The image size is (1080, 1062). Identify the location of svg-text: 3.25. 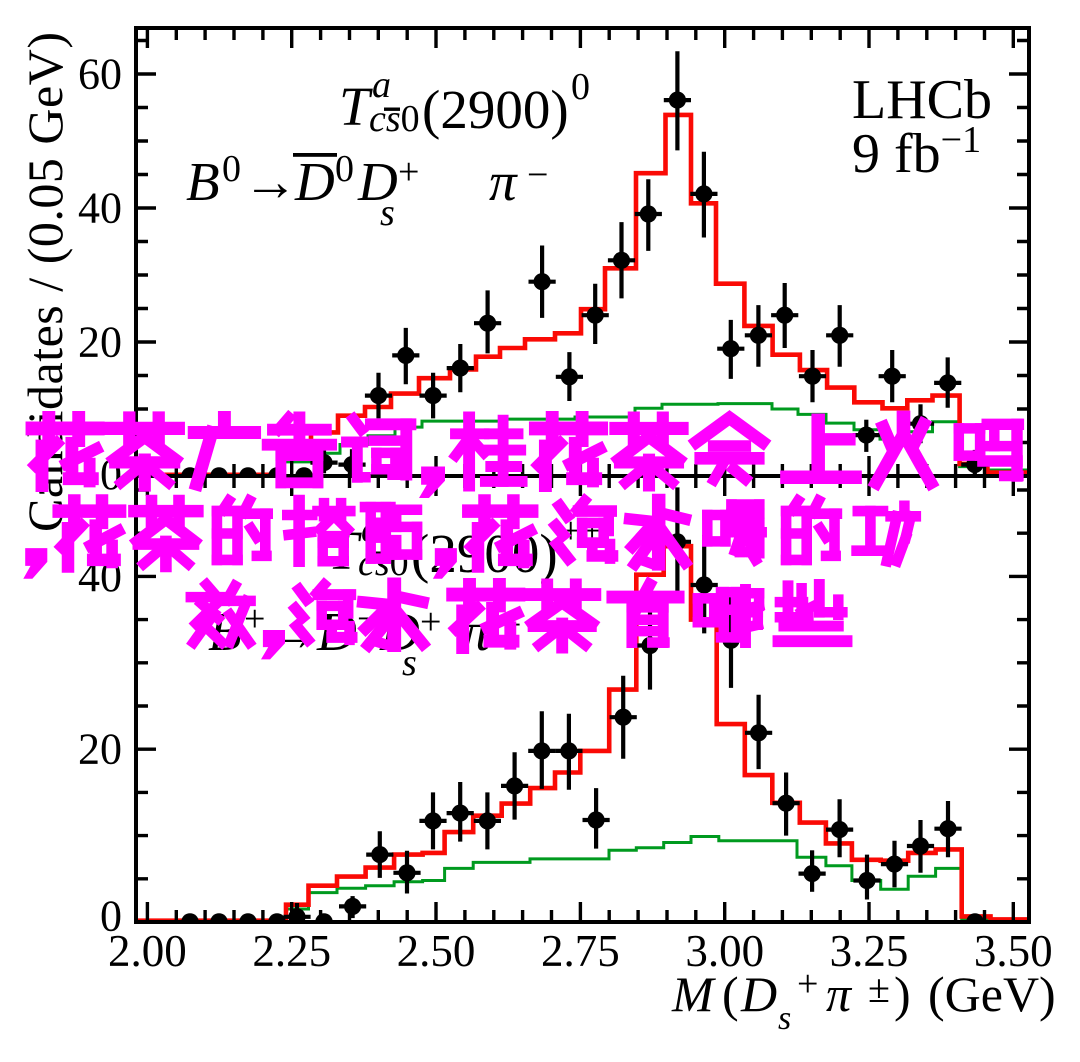
(869, 951).